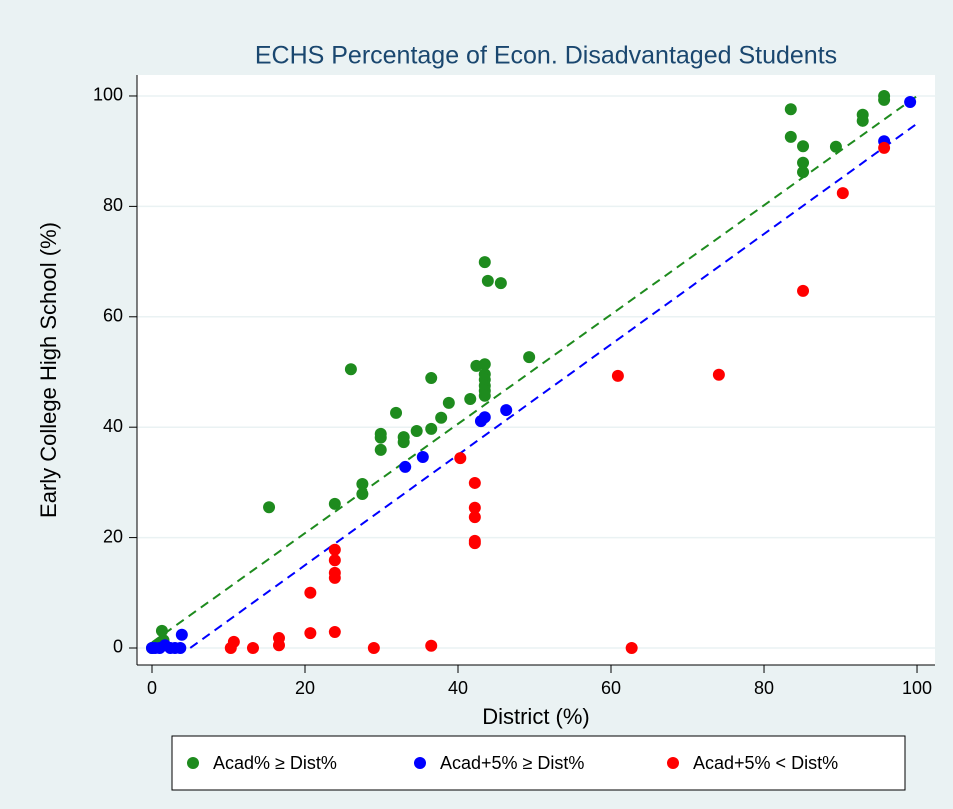  What do you see at coordinates (764, 688) in the screenshot?
I see `x-tick-label: 80` at bounding box center [764, 688].